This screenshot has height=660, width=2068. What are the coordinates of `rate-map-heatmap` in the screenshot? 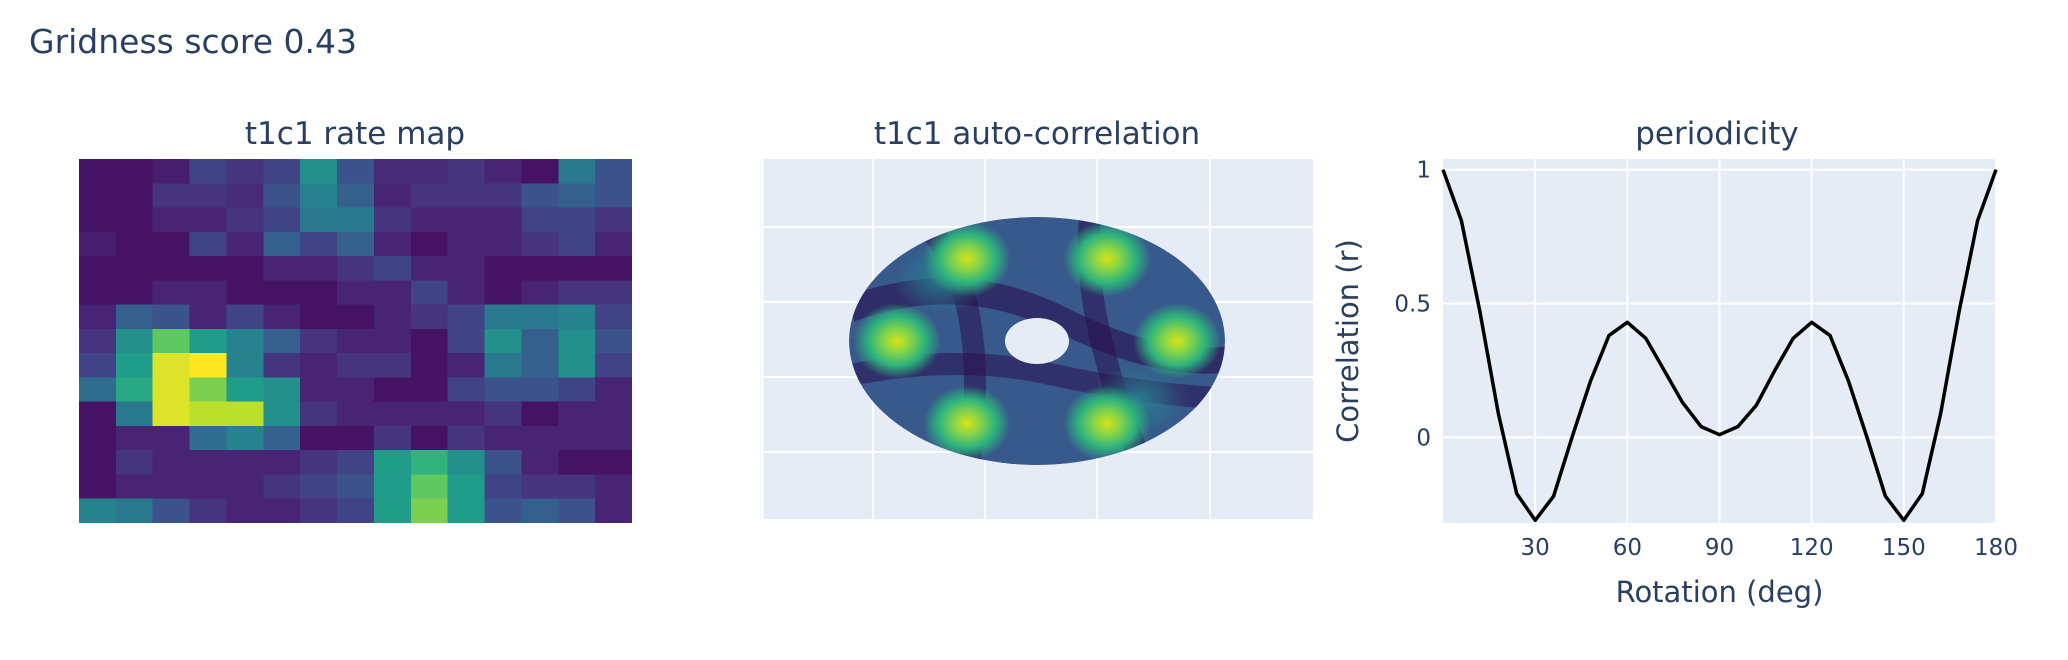 It's located at (355, 341).